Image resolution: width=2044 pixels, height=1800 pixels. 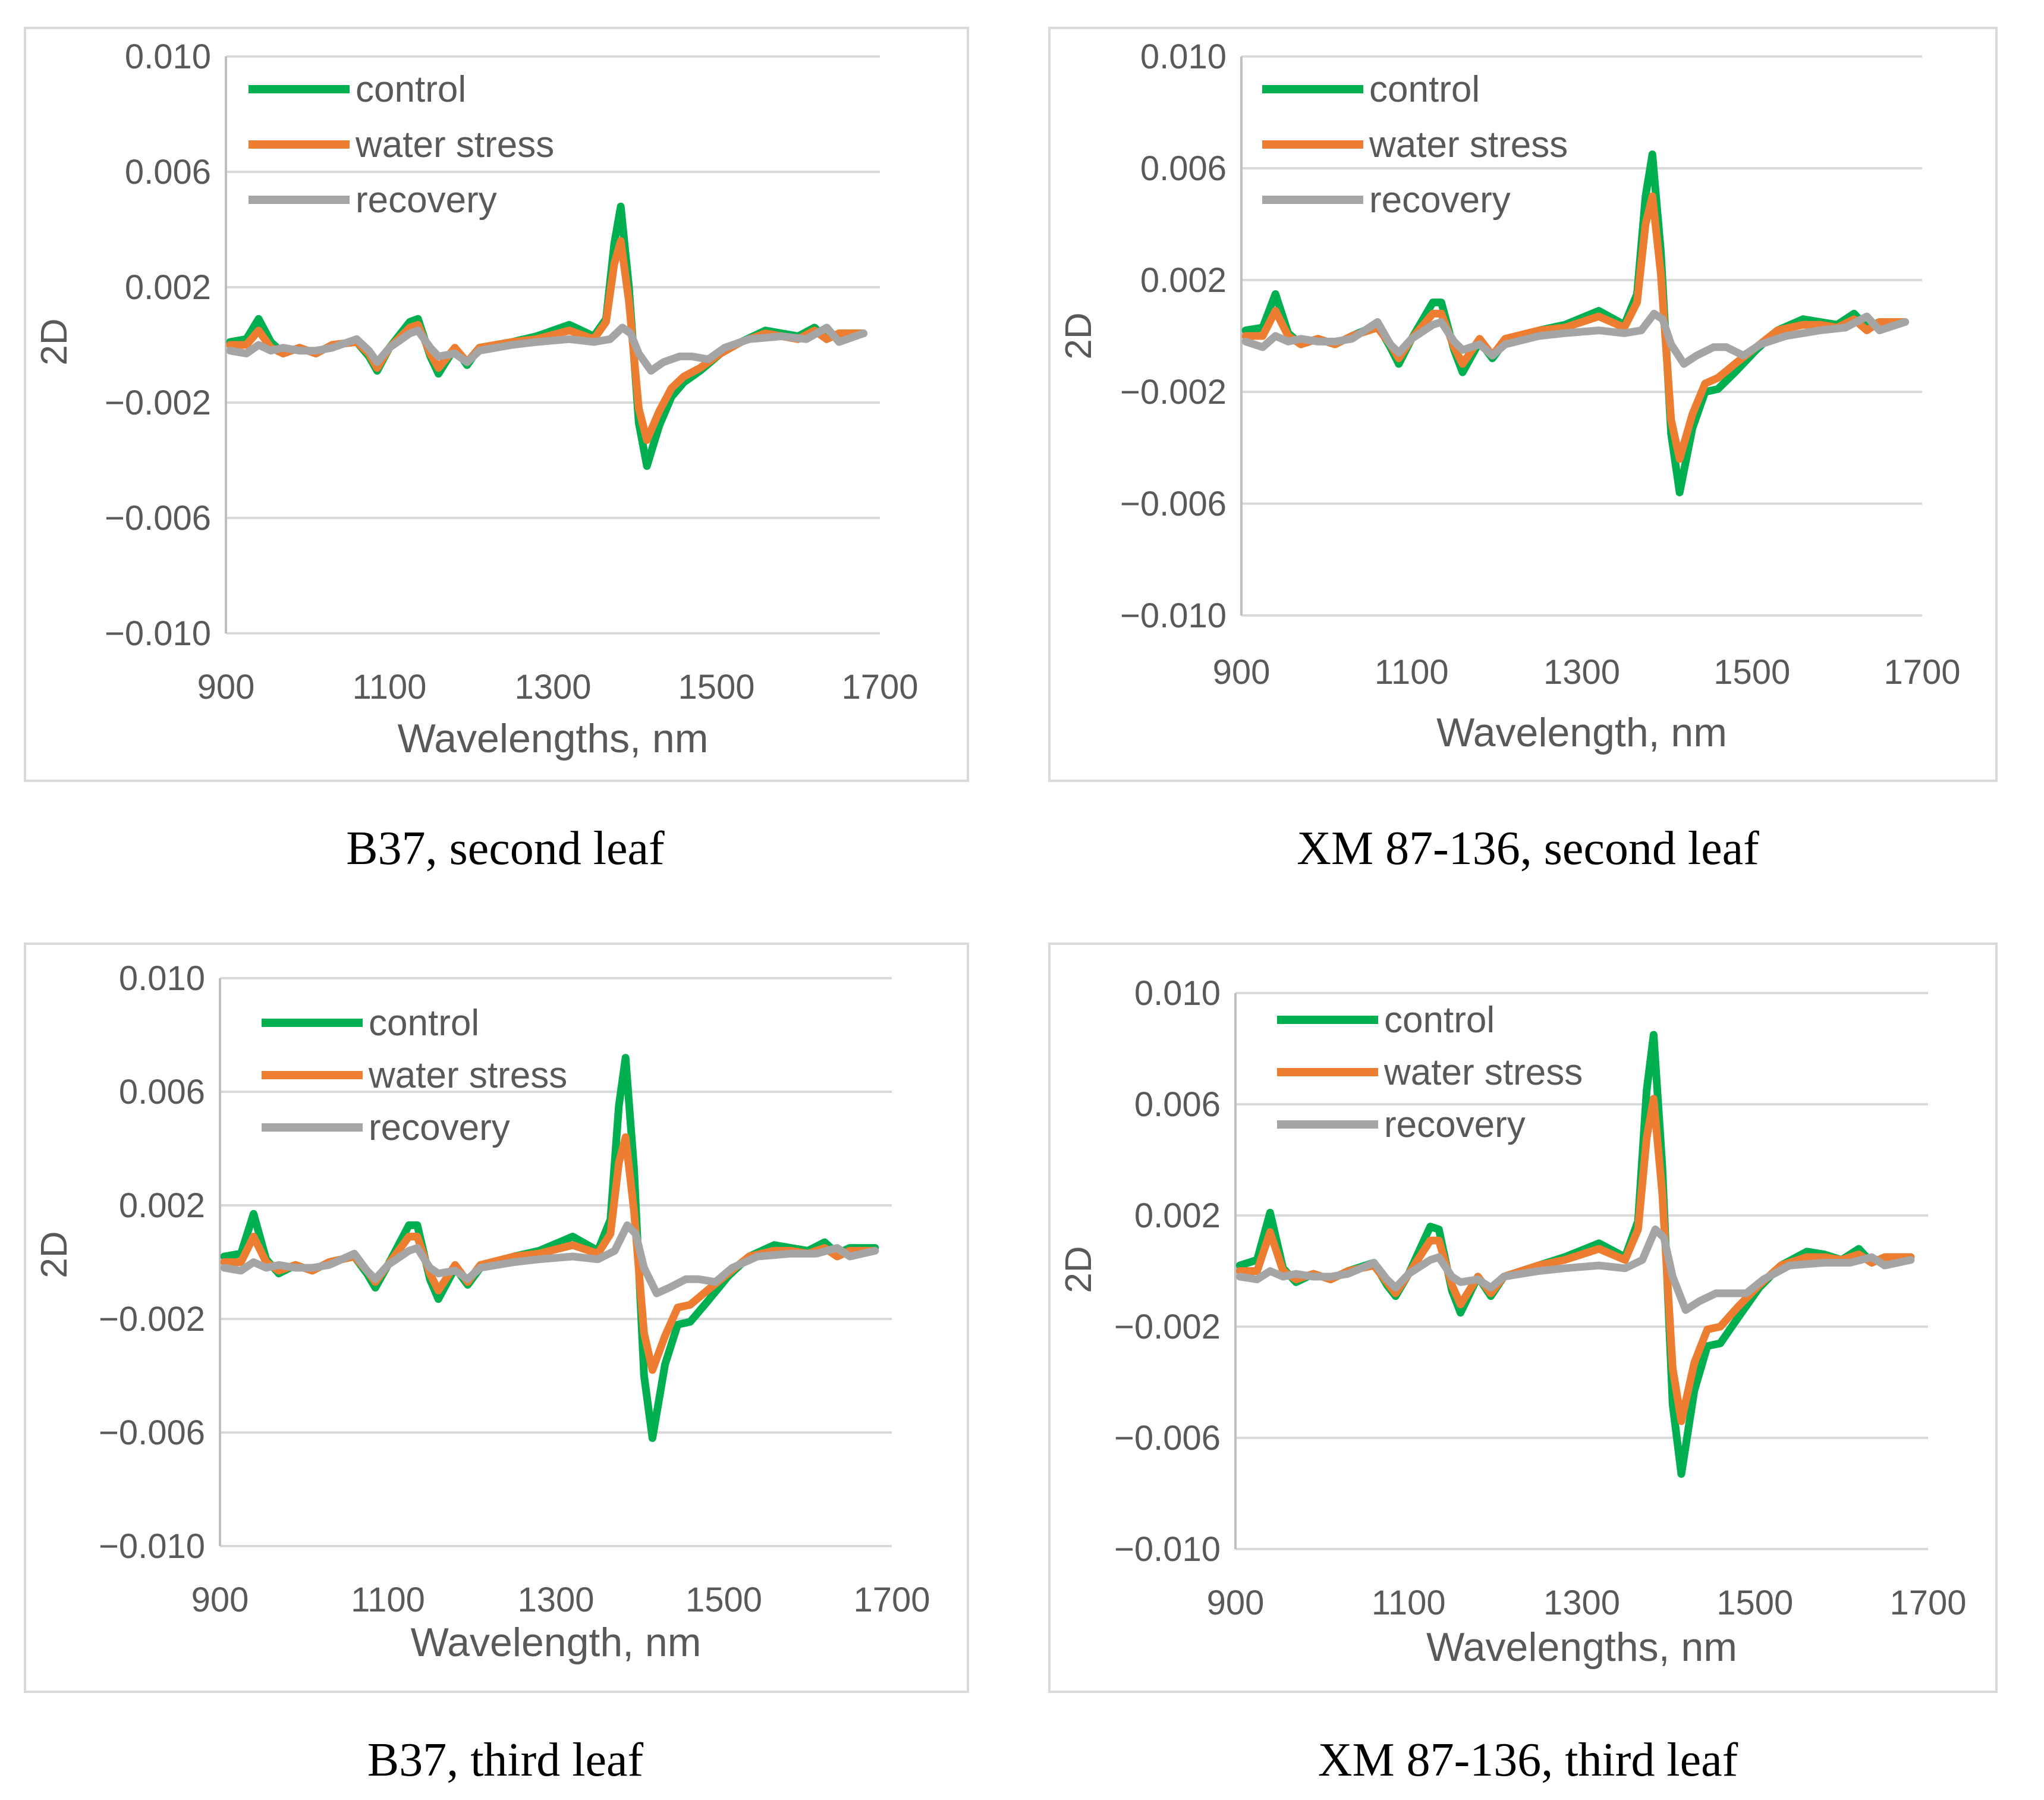 I want to click on series-line-water-stress, so click(x=1575, y=327).